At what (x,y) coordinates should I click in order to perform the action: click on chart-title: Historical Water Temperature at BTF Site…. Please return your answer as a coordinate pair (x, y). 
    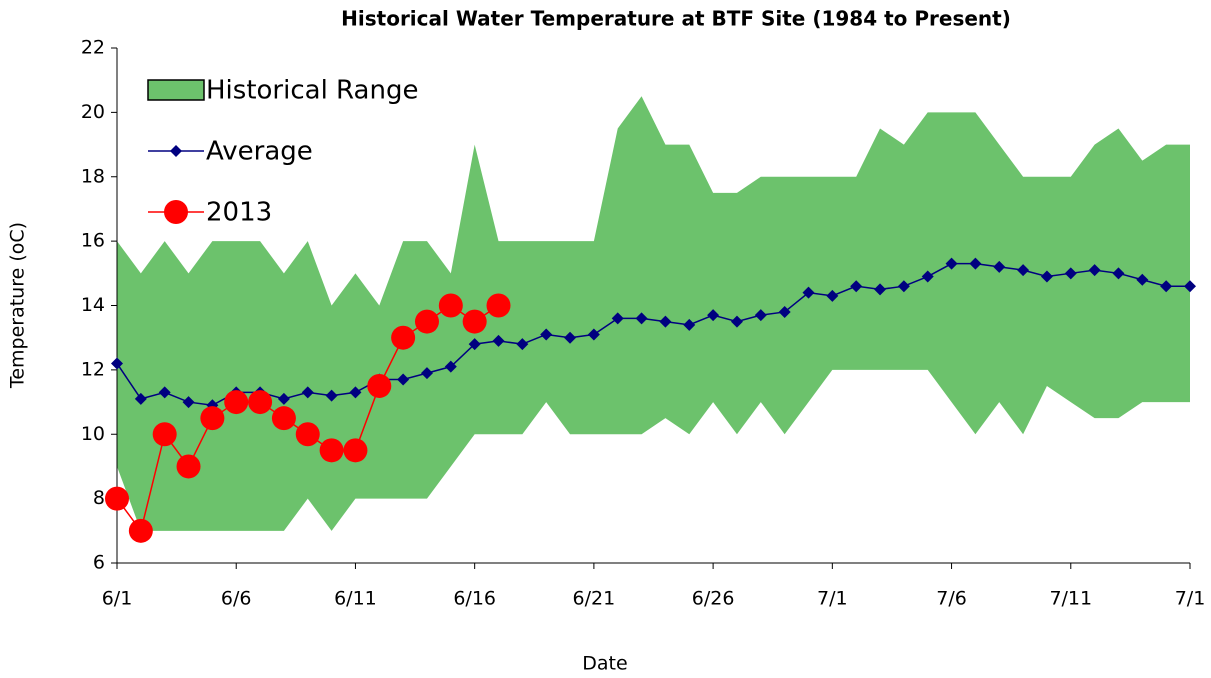
    Looking at the image, I should click on (676, 19).